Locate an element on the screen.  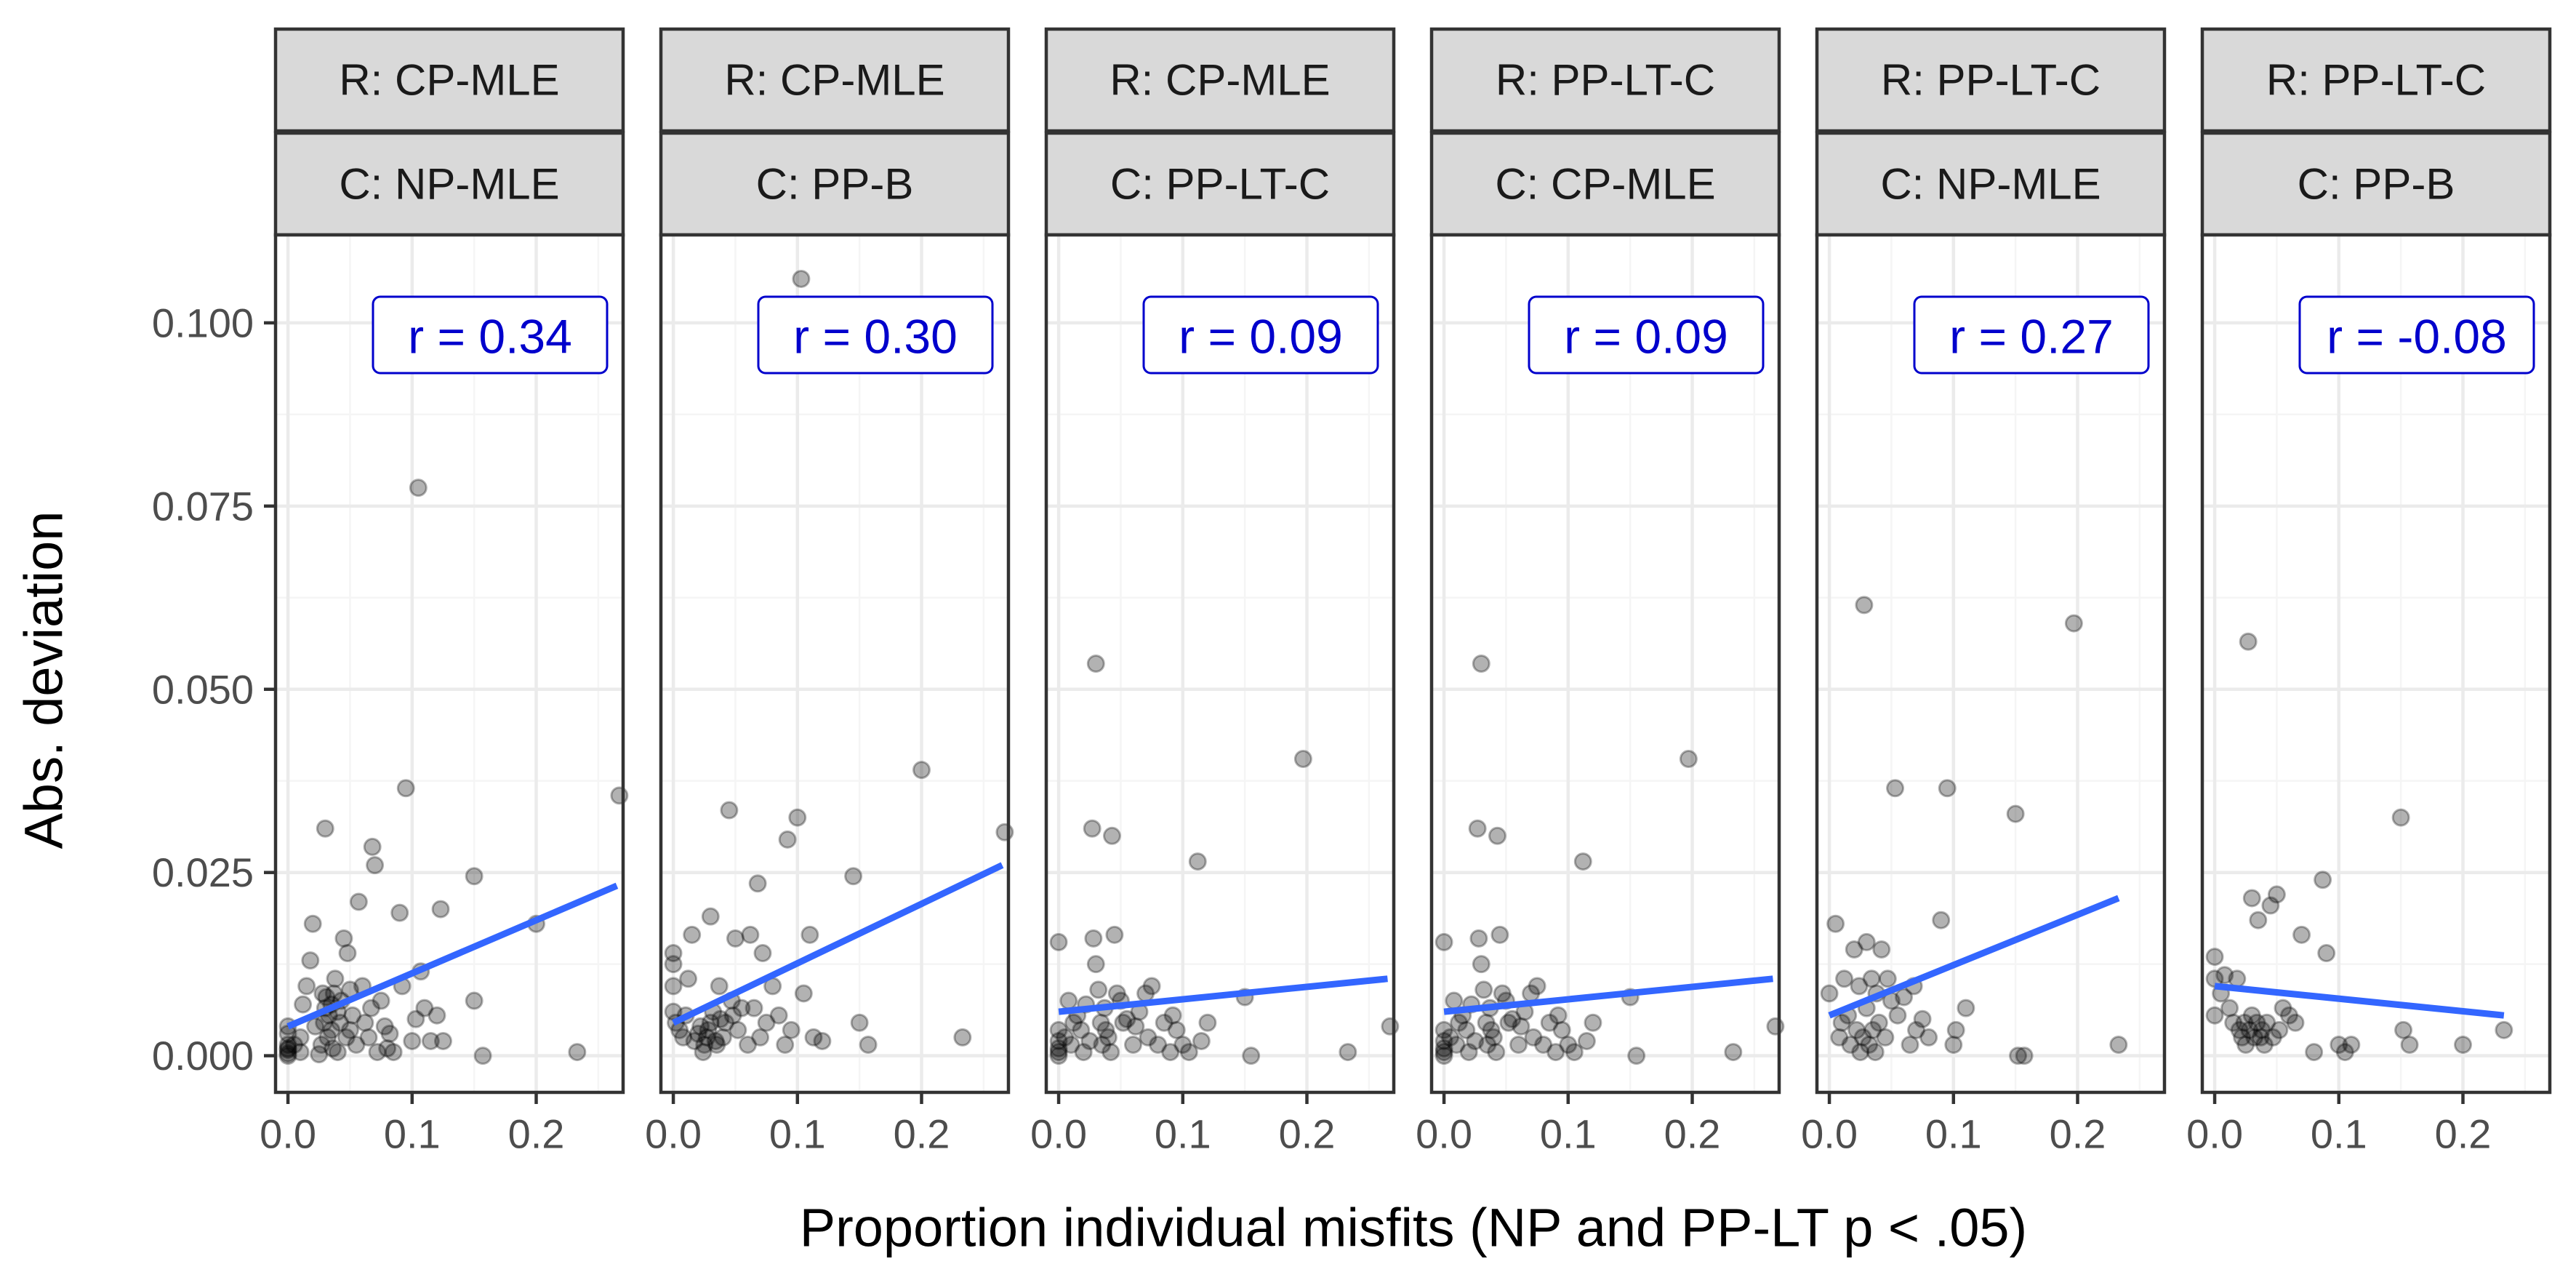
facet-panel: R: PP-LT-C C: NP-MLE r = 0.27 0.0 0.1 0.2 is located at coordinates (1984, 592).